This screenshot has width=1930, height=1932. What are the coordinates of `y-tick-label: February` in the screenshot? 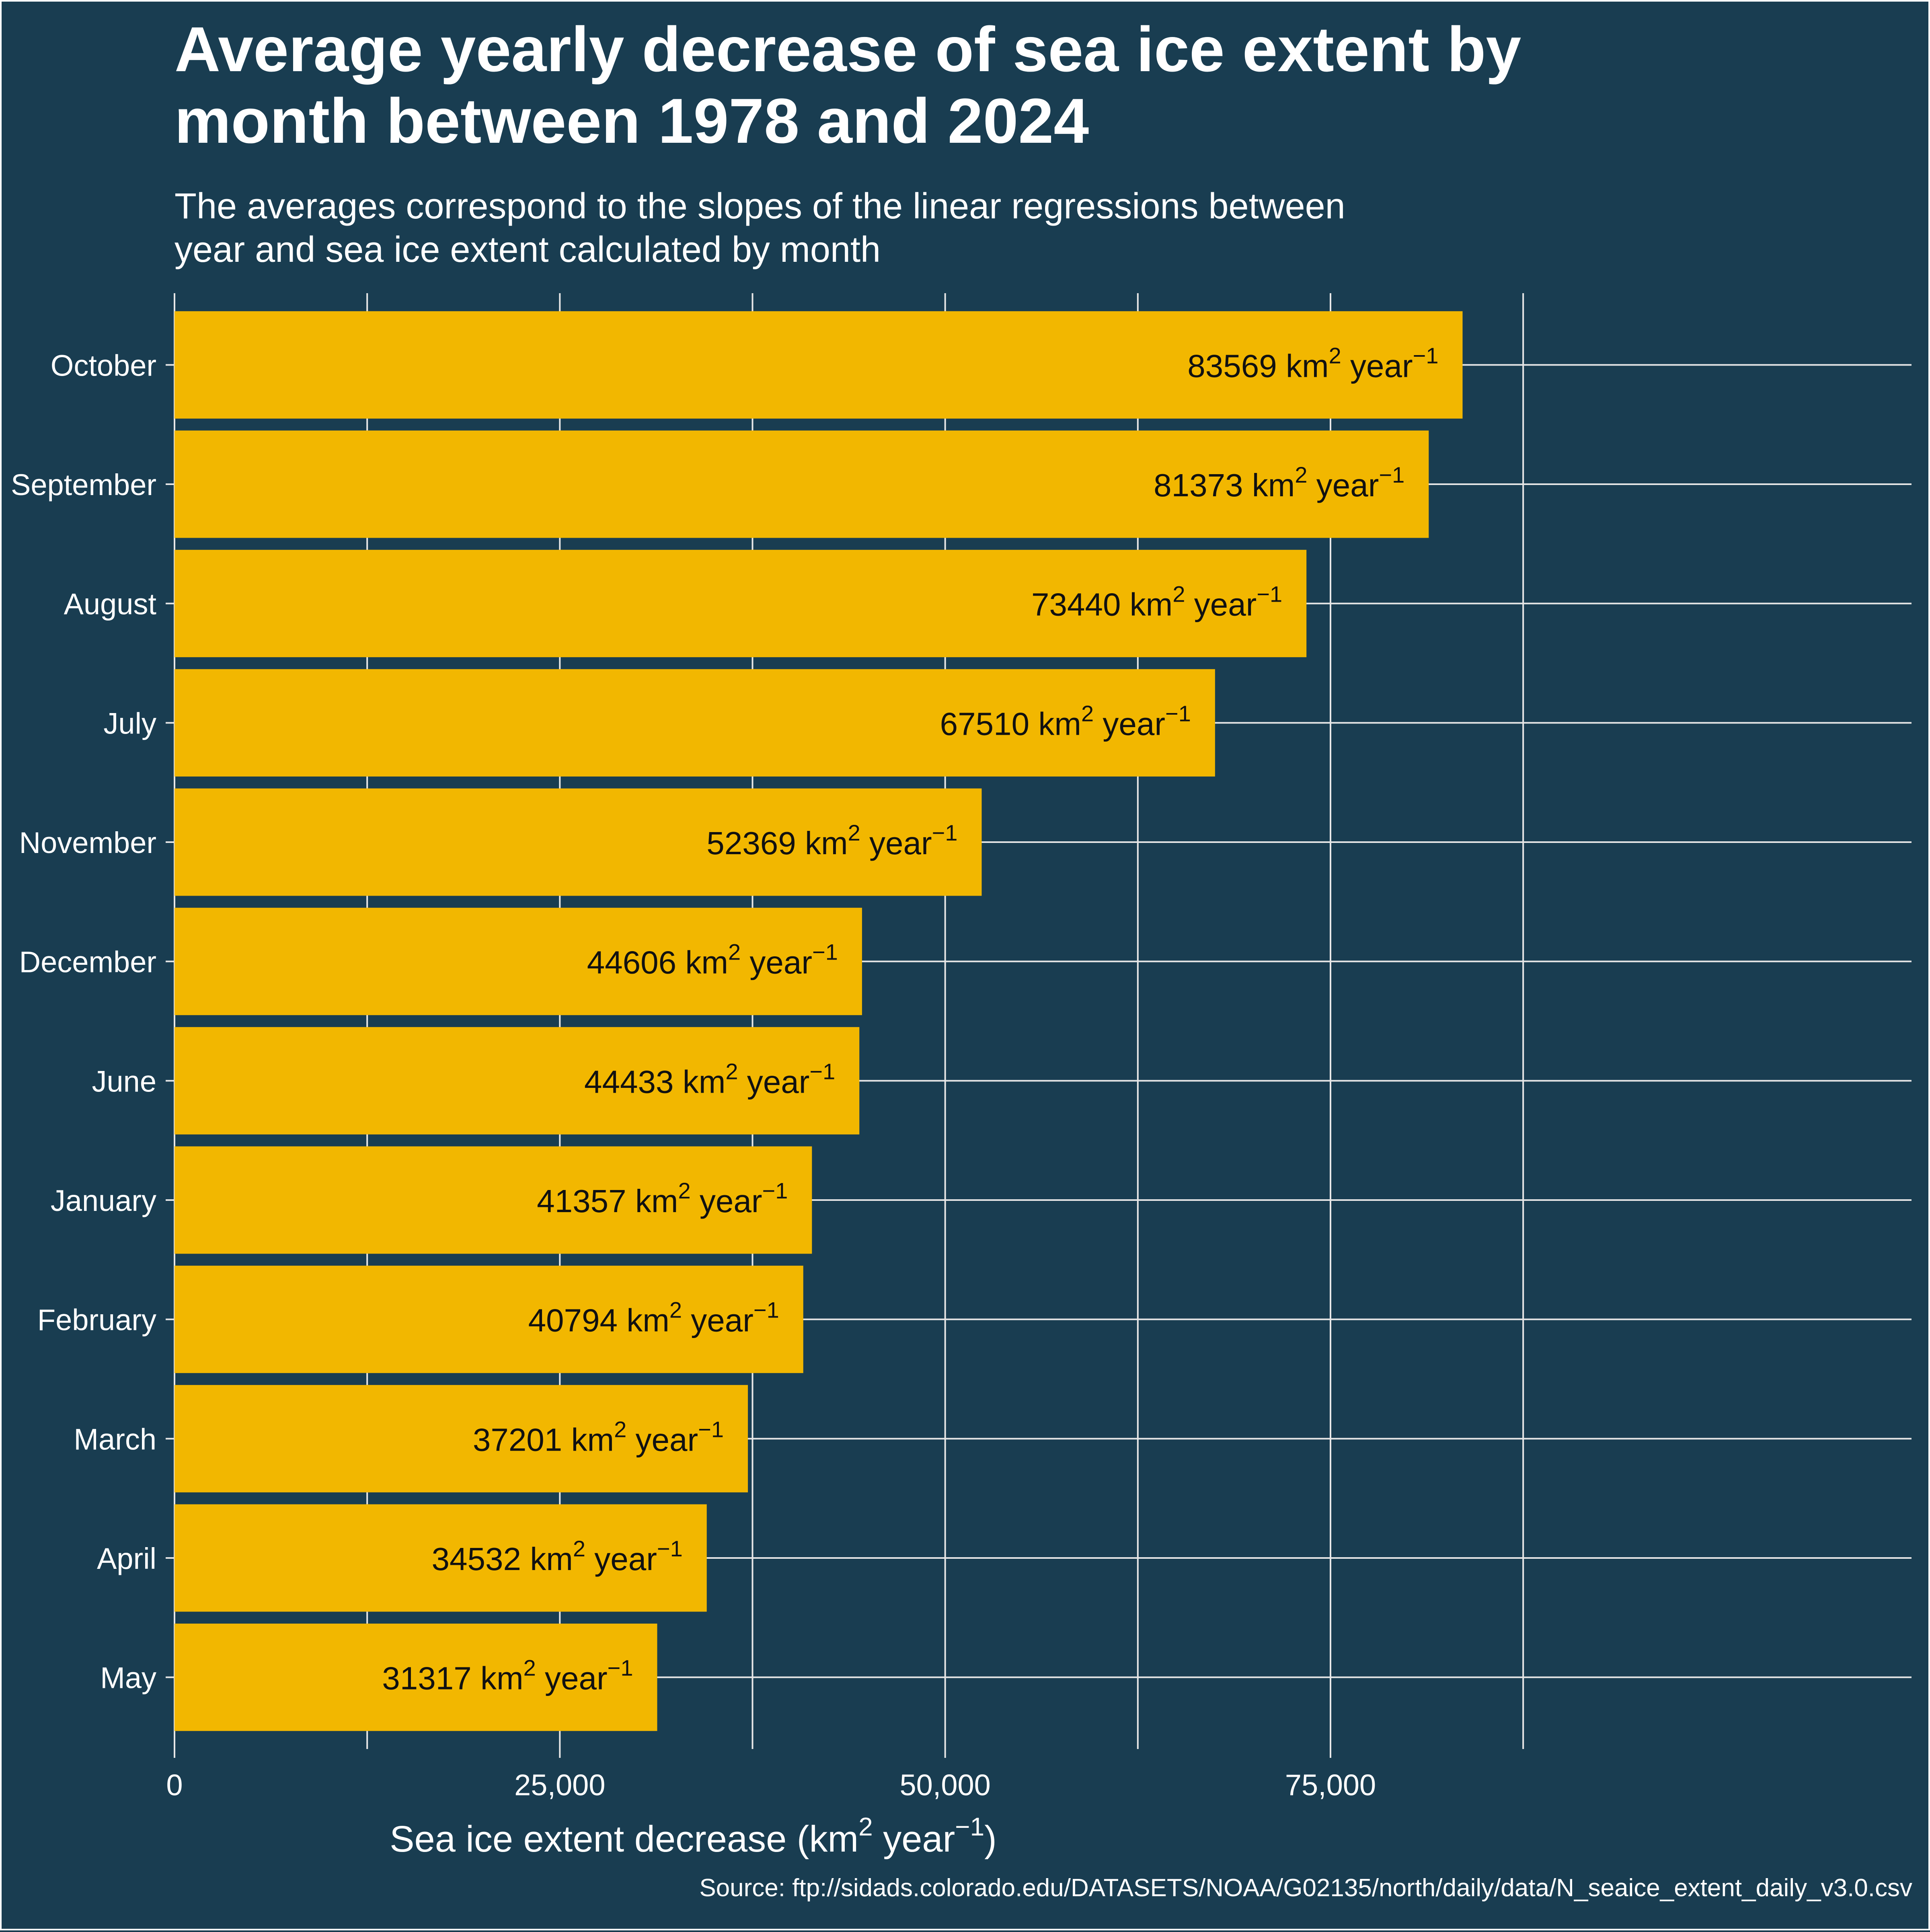 It's located at (96, 1320).